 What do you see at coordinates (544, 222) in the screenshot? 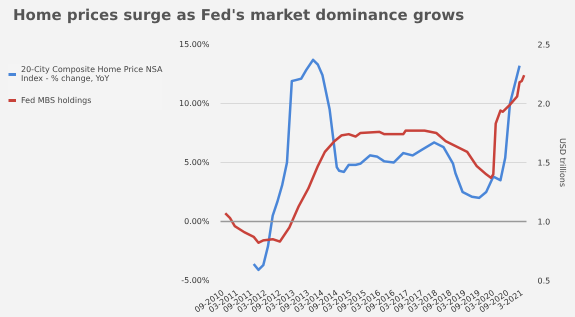
I see `y2-tick-label: 1.0` at bounding box center [544, 222].